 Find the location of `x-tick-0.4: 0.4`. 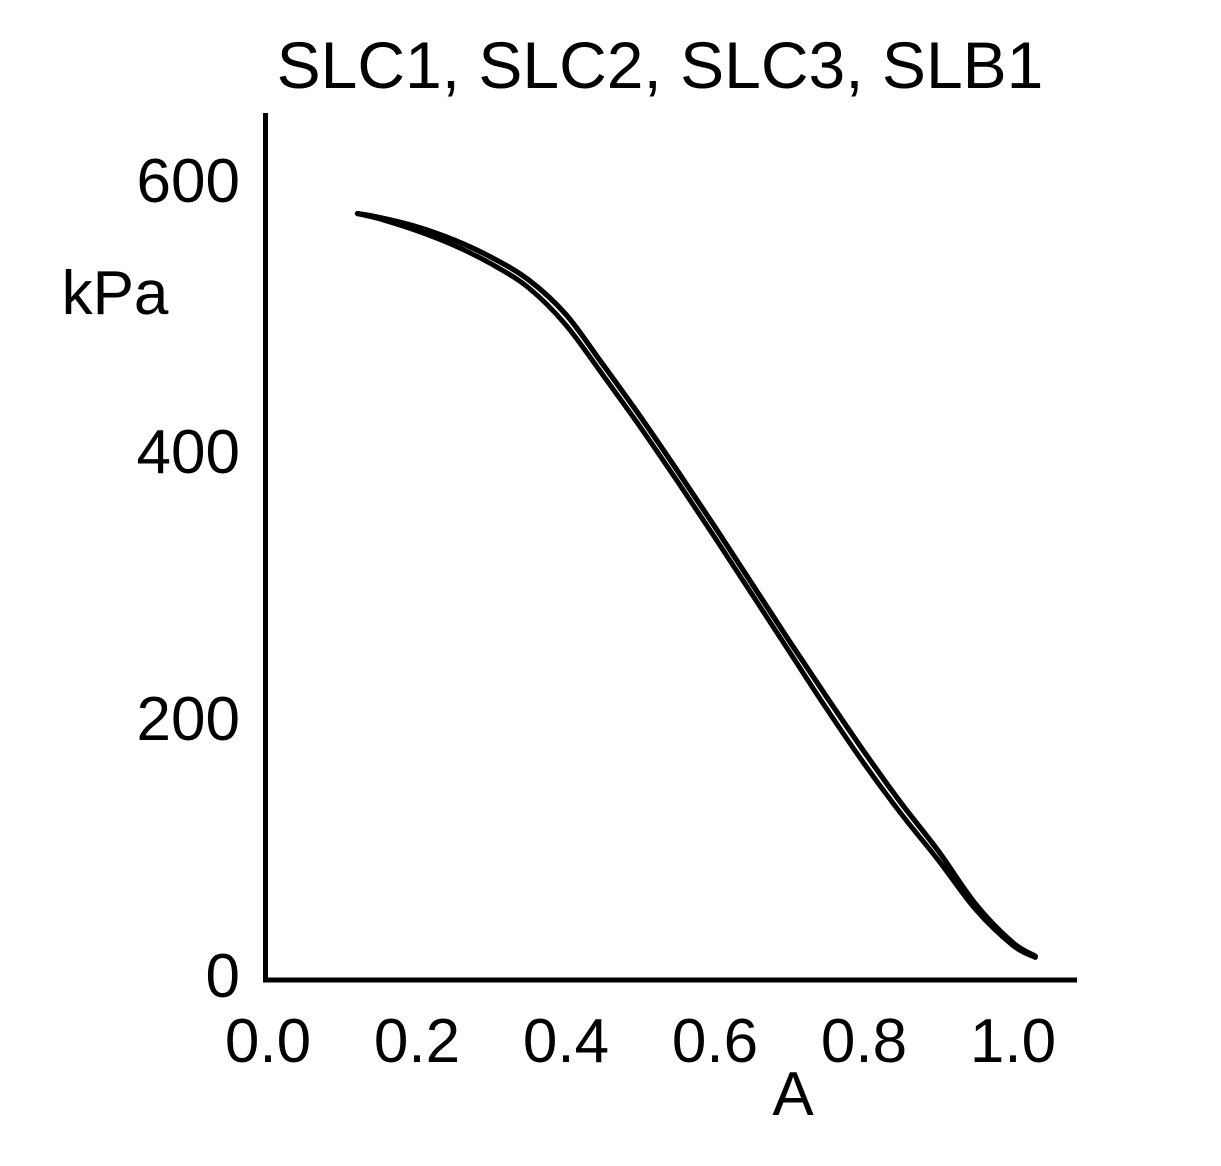

x-tick-0.4: 0.4 is located at coordinates (566, 1041).